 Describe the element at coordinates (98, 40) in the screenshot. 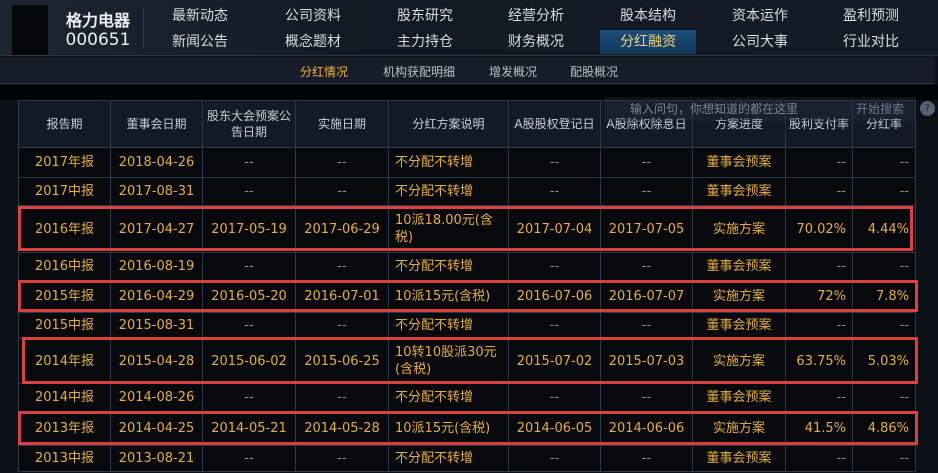

I see `stock-code: 000651` at that location.